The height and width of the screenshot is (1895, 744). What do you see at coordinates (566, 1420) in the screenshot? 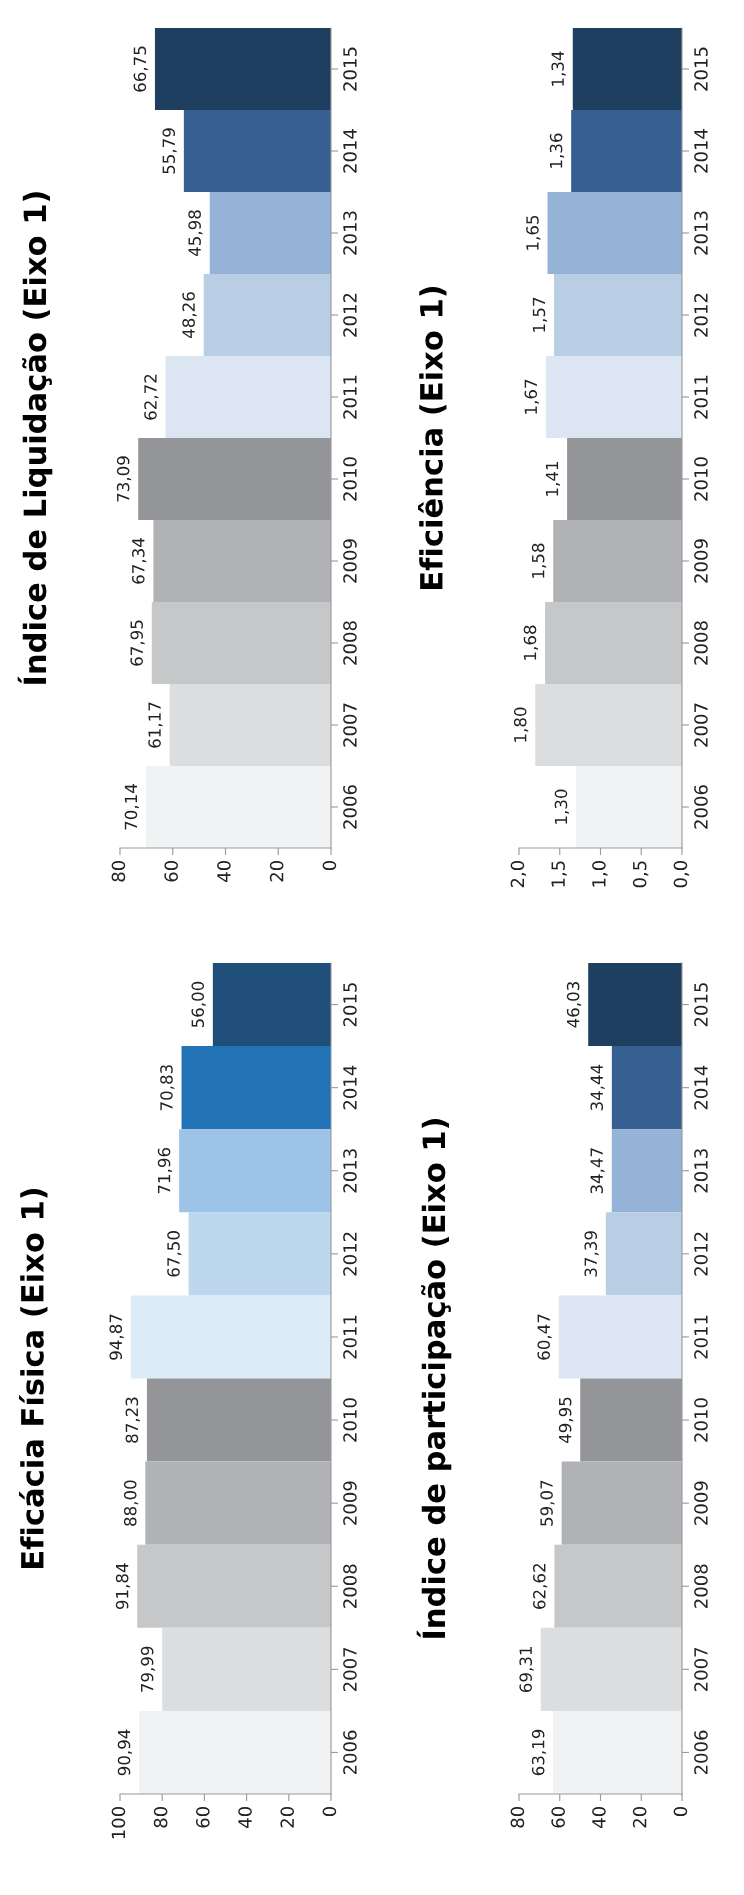
I see `data-label: 49,95` at bounding box center [566, 1420].